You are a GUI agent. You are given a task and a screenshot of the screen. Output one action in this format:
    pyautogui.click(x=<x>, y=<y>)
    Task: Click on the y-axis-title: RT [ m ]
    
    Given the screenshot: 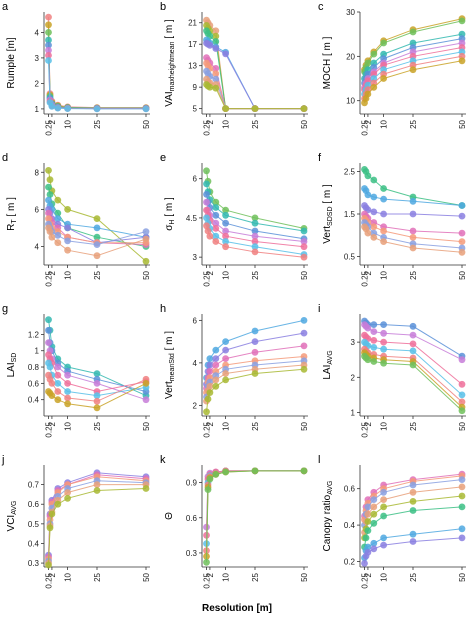 What is the action you would take?
    pyautogui.click(x=12, y=214)
    